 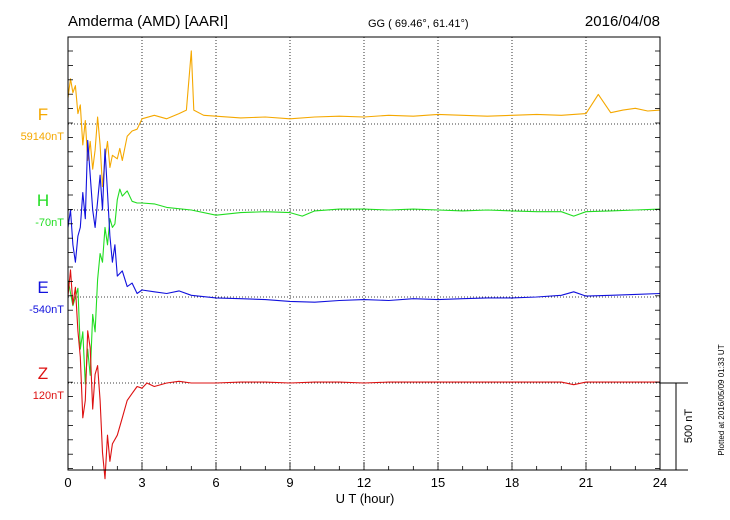 I want to click on series-baseline-e: -540nT, so click(x=46, y=310).